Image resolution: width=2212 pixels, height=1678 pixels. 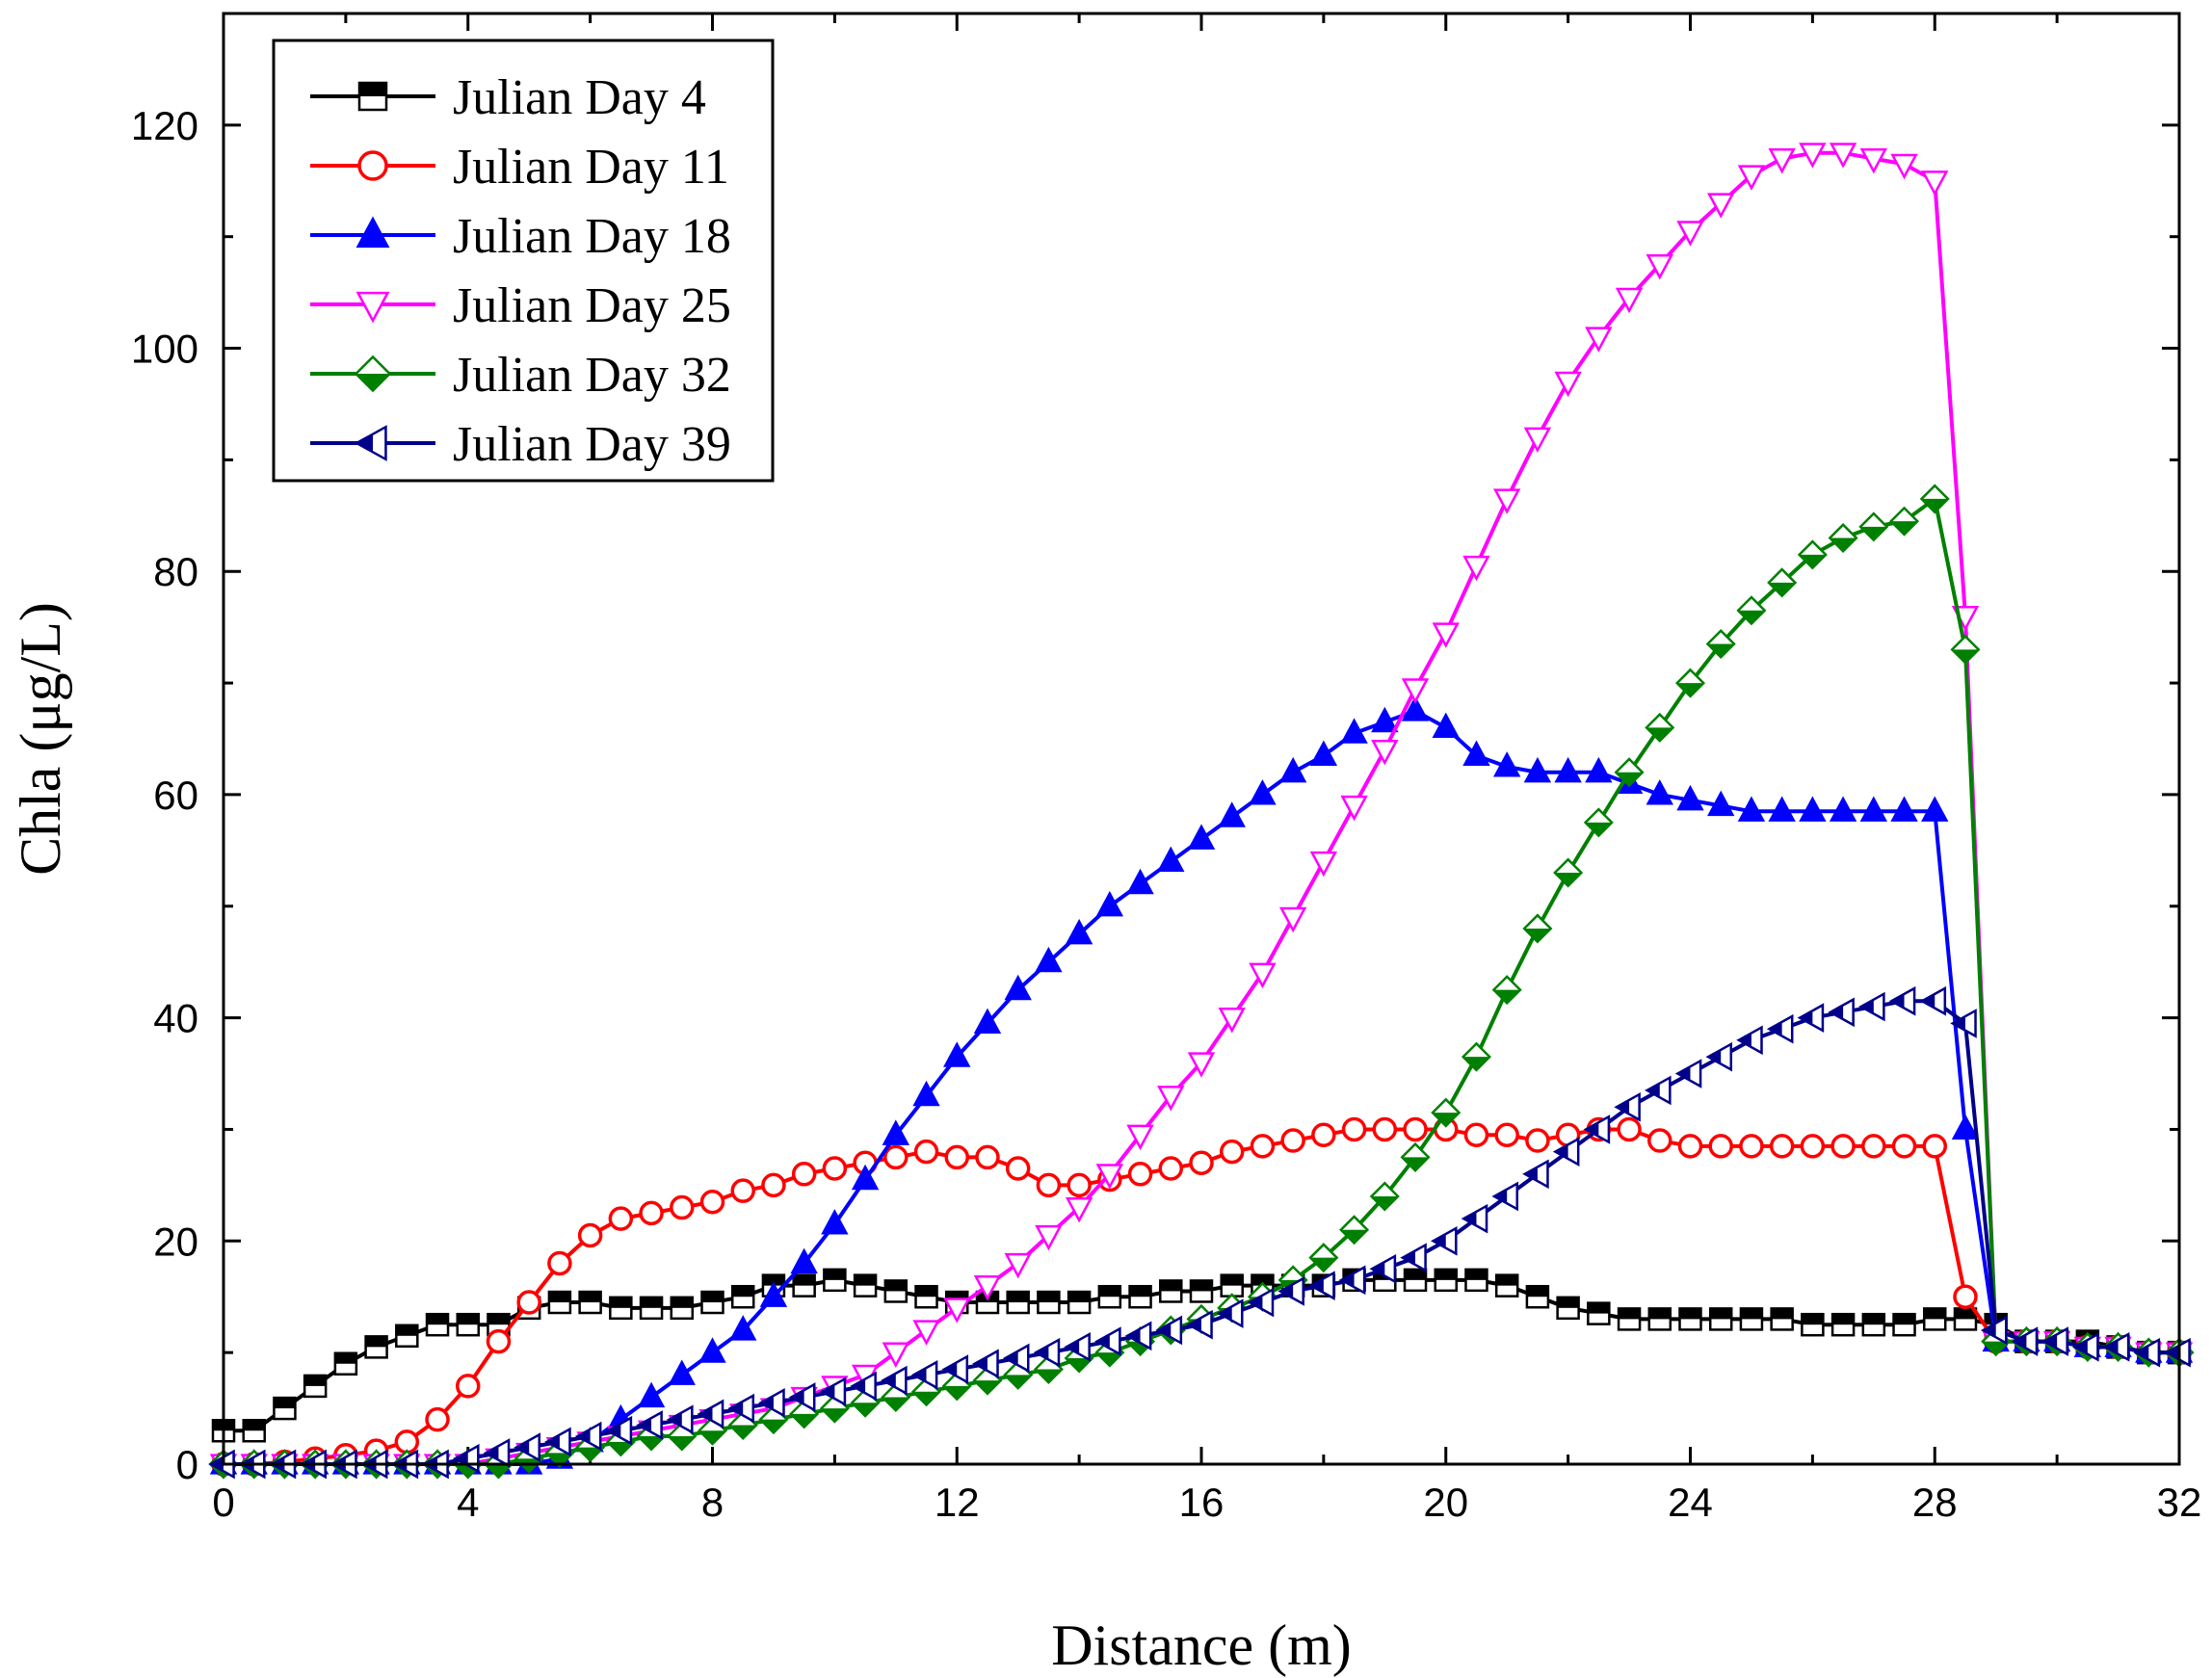 I want to click on legend-item: Julian Day 18, so click(x=520, y=236).